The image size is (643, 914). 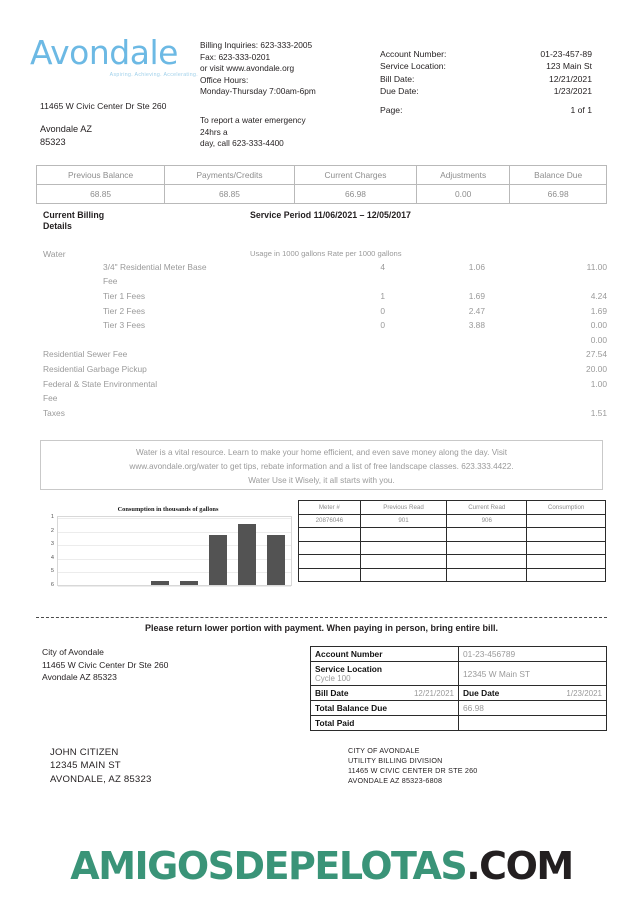 I want to click on due-date-row: Due Date: 1/23/2021, so click(x=486, y=91).